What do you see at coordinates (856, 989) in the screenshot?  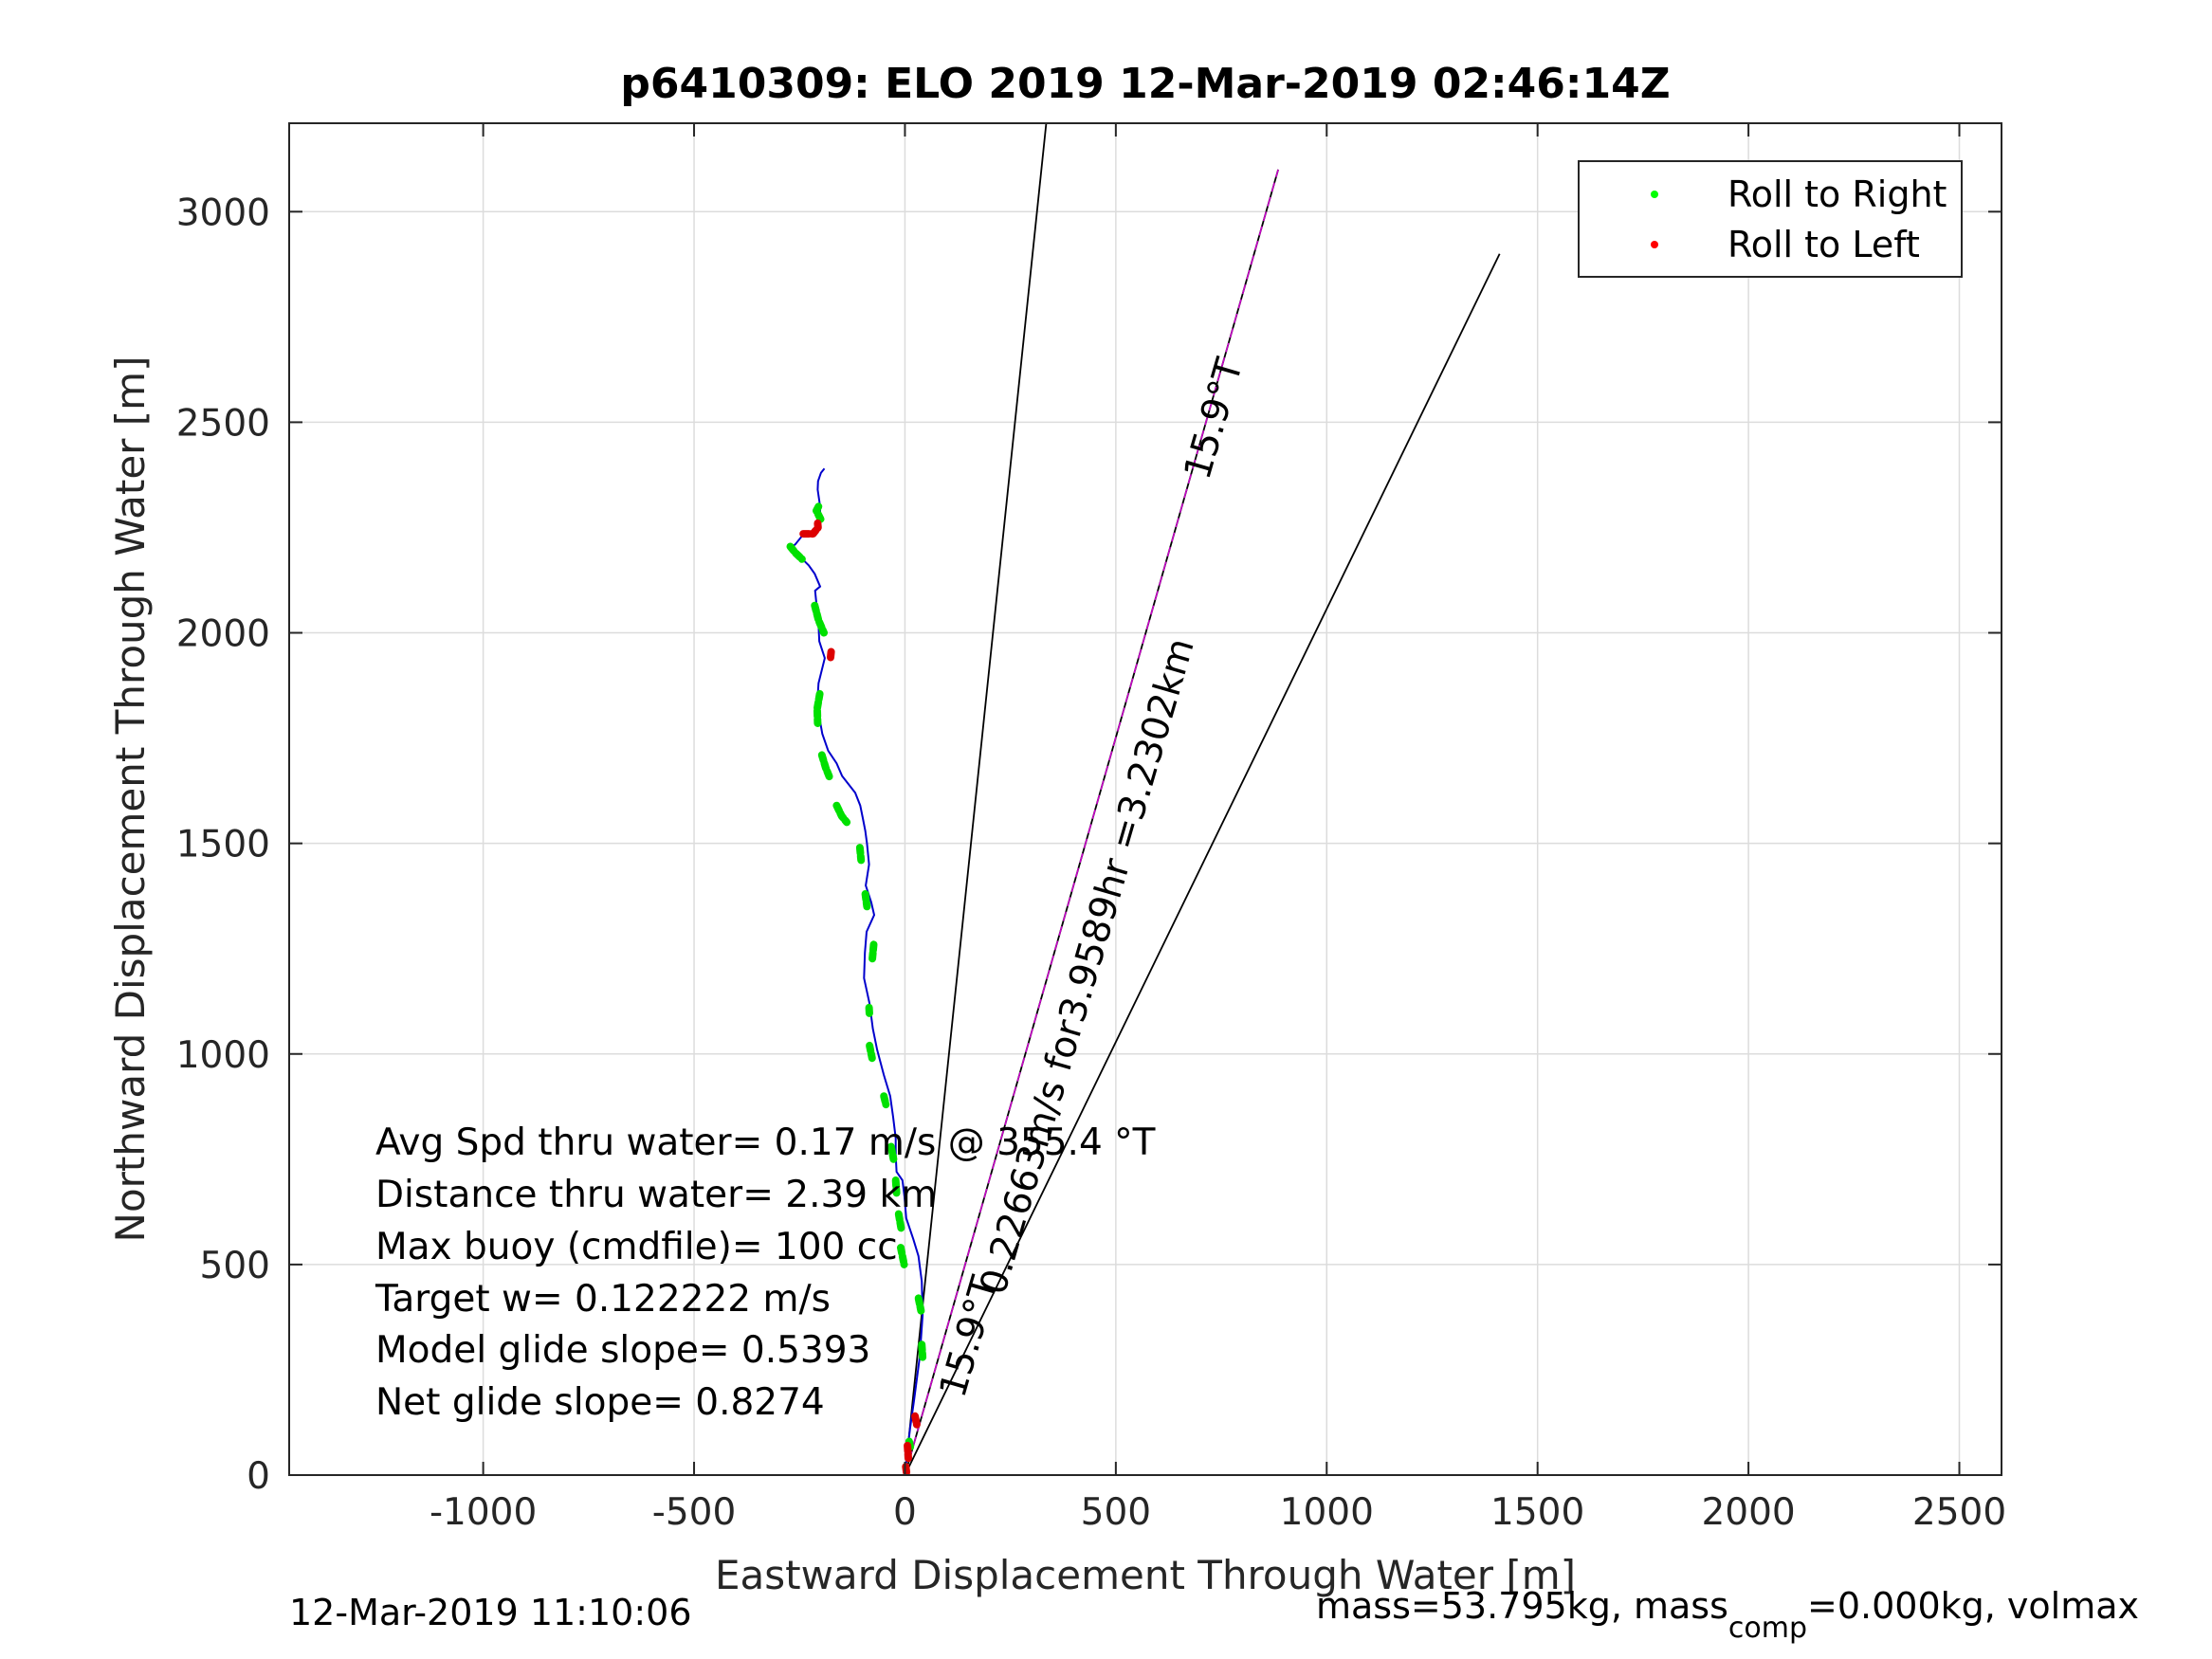 I see `roll-markers` at bounding box center [856, 989].